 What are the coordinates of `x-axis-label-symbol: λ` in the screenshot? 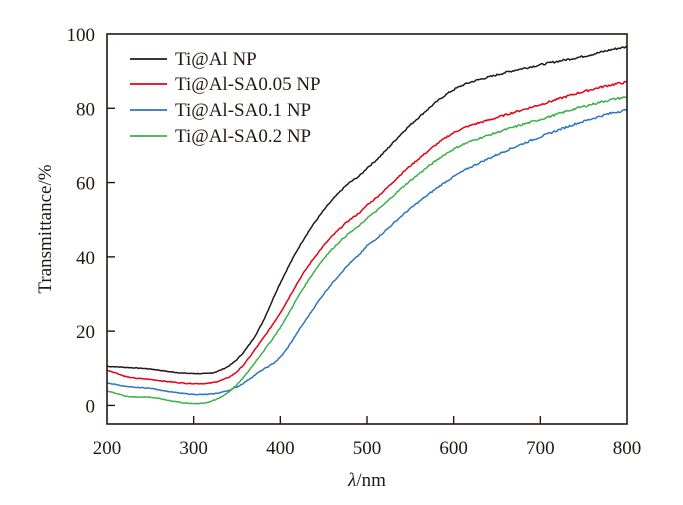 It's located at (351, 480).